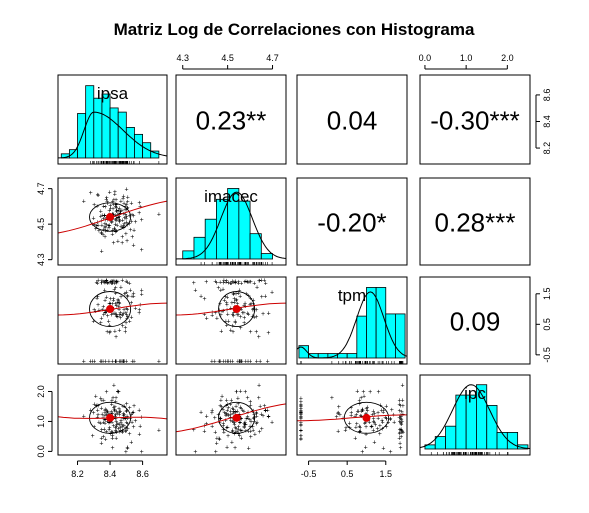 Image resolution: width=589 pixels, height=513 pixels. I want to click on panel-imacec-ipc: 0.28***, so click(475, 221).